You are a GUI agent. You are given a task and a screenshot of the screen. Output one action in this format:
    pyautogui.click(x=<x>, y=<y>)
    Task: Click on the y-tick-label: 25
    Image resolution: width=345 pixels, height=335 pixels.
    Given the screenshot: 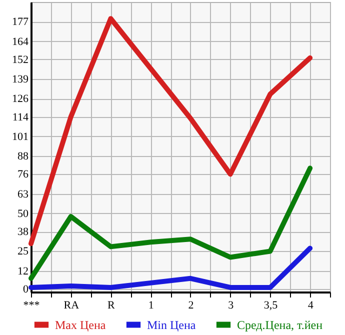 What is the action you would take?
    pyautogui.click(x=23, y=252)
    